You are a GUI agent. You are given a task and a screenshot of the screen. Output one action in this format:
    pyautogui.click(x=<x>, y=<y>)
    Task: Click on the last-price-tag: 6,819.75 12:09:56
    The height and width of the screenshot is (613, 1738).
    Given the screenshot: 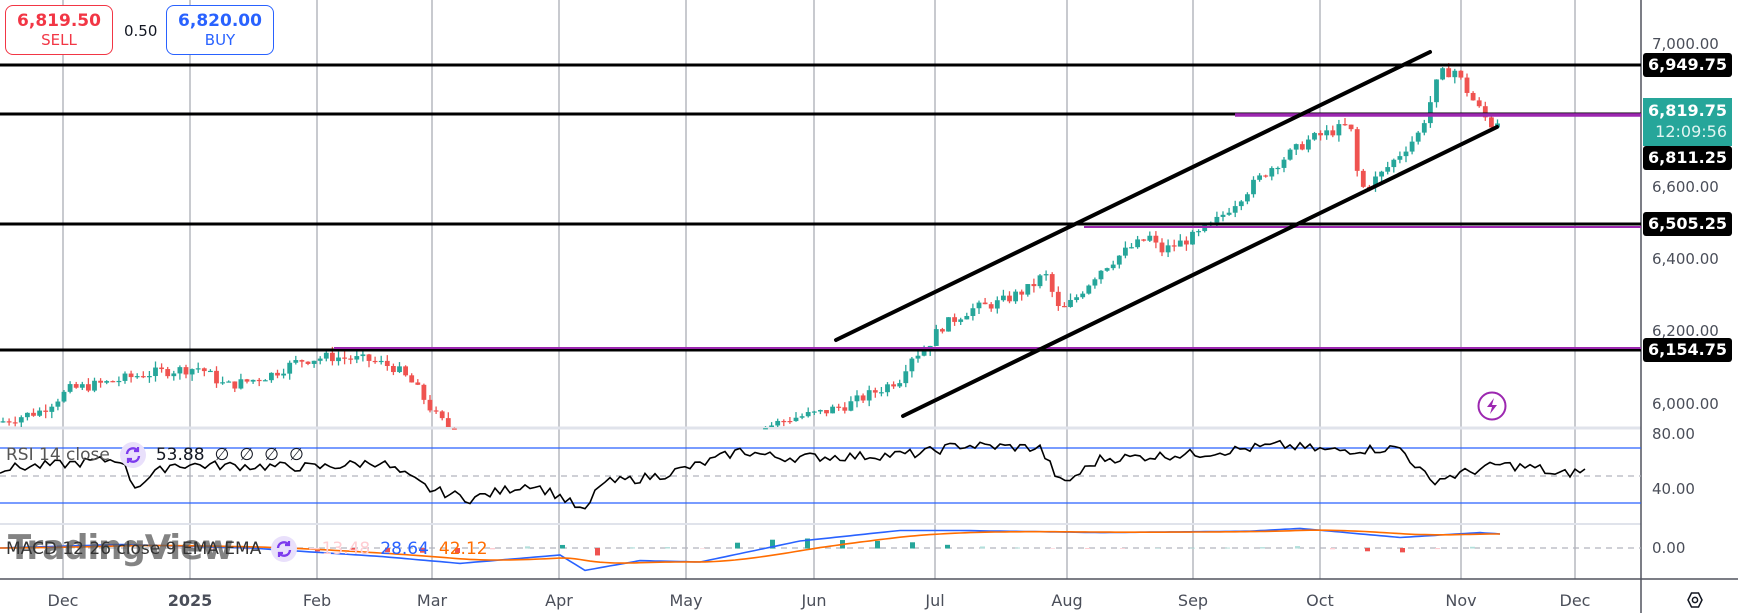 What is the action you would take?
    pyautogui.click(x=1687, y=122)
    